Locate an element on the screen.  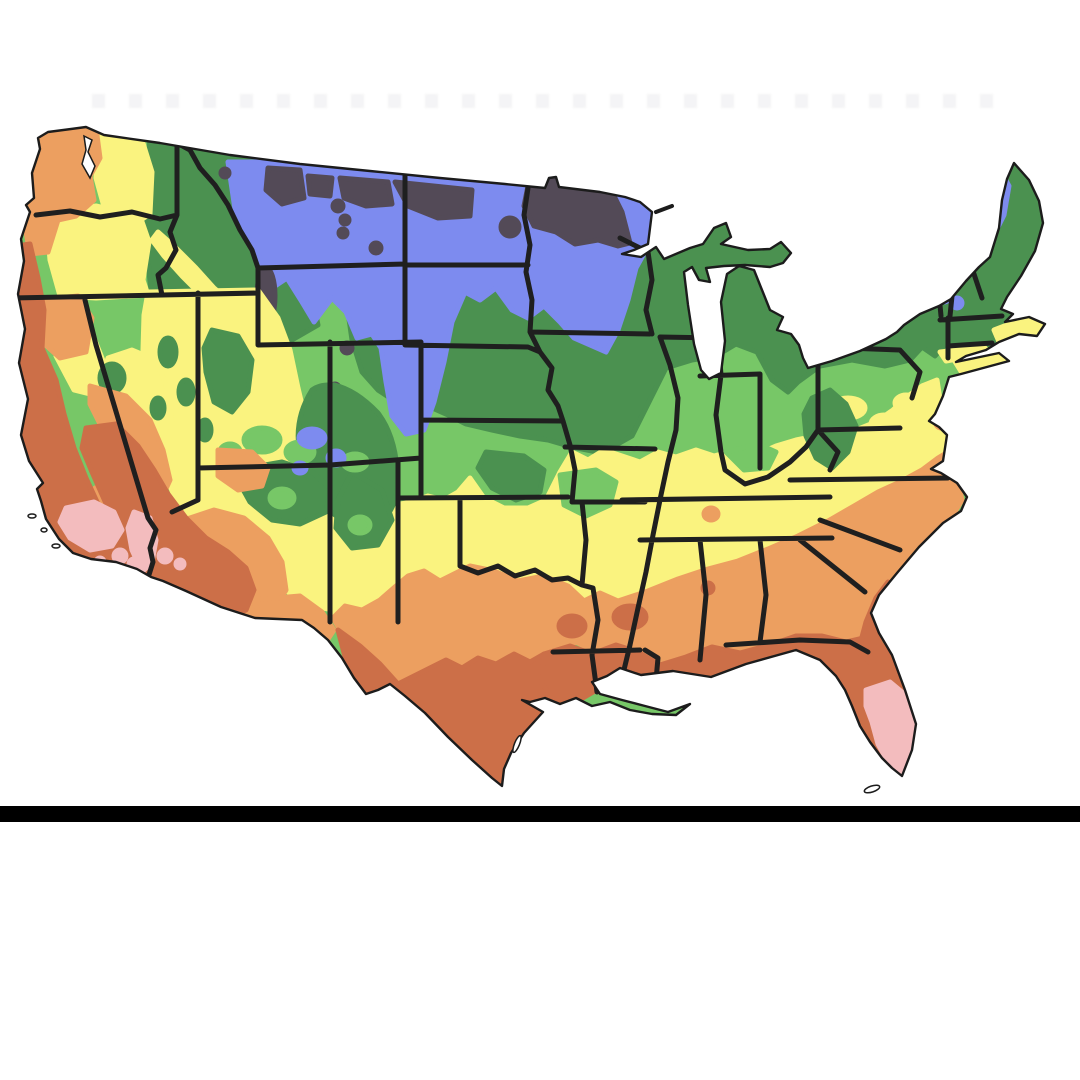
water-cutouts is located at coordinates (640, 692).